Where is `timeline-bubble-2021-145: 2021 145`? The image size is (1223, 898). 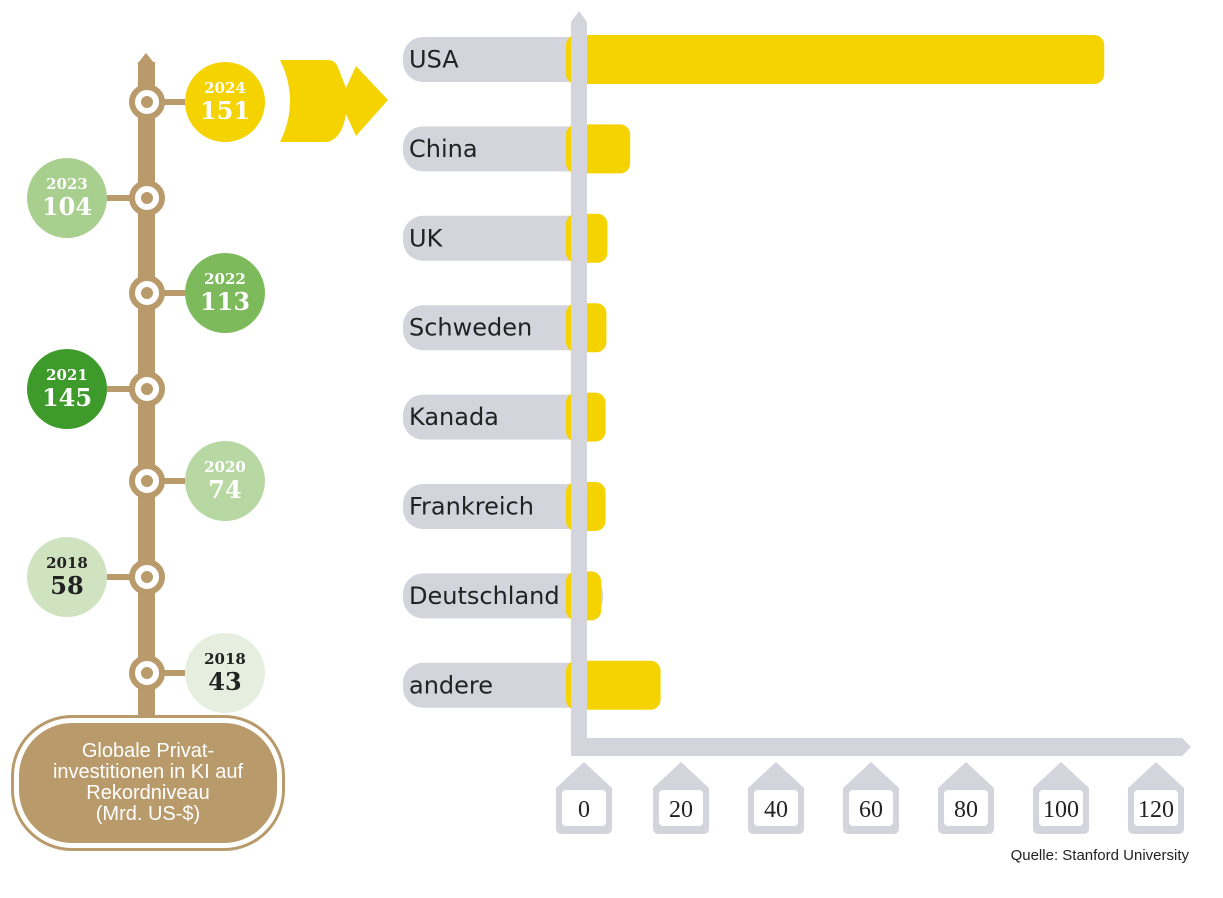 timeline-bubble-2021-145: 2021 145 is located at coordinates (67, 389).